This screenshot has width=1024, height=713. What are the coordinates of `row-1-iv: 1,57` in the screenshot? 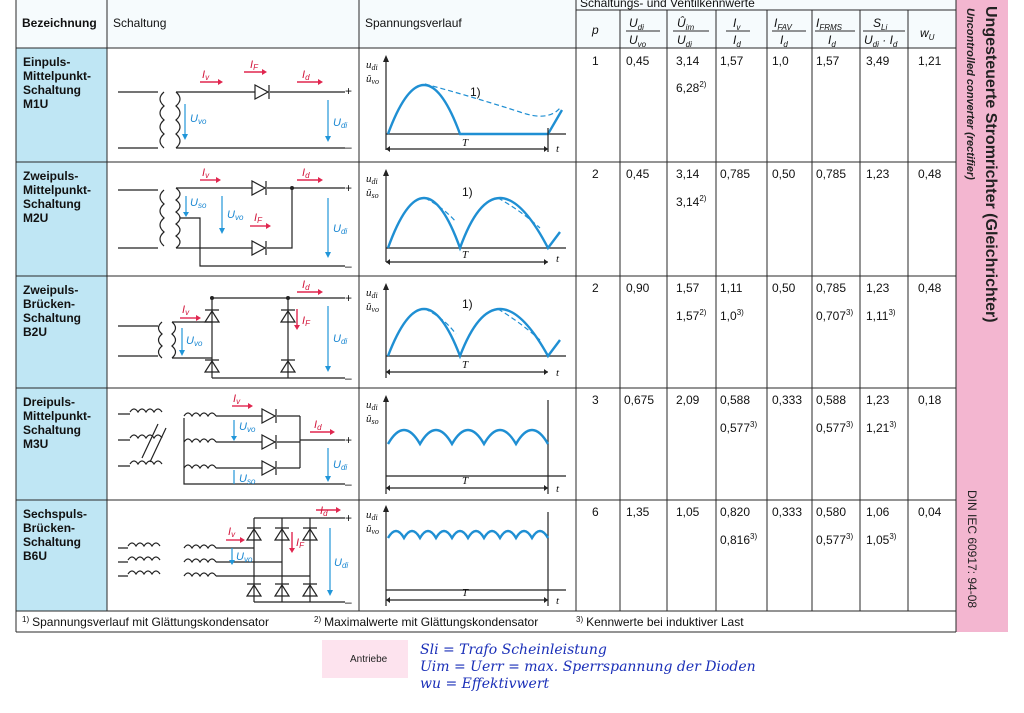 It's located at (732, 61).